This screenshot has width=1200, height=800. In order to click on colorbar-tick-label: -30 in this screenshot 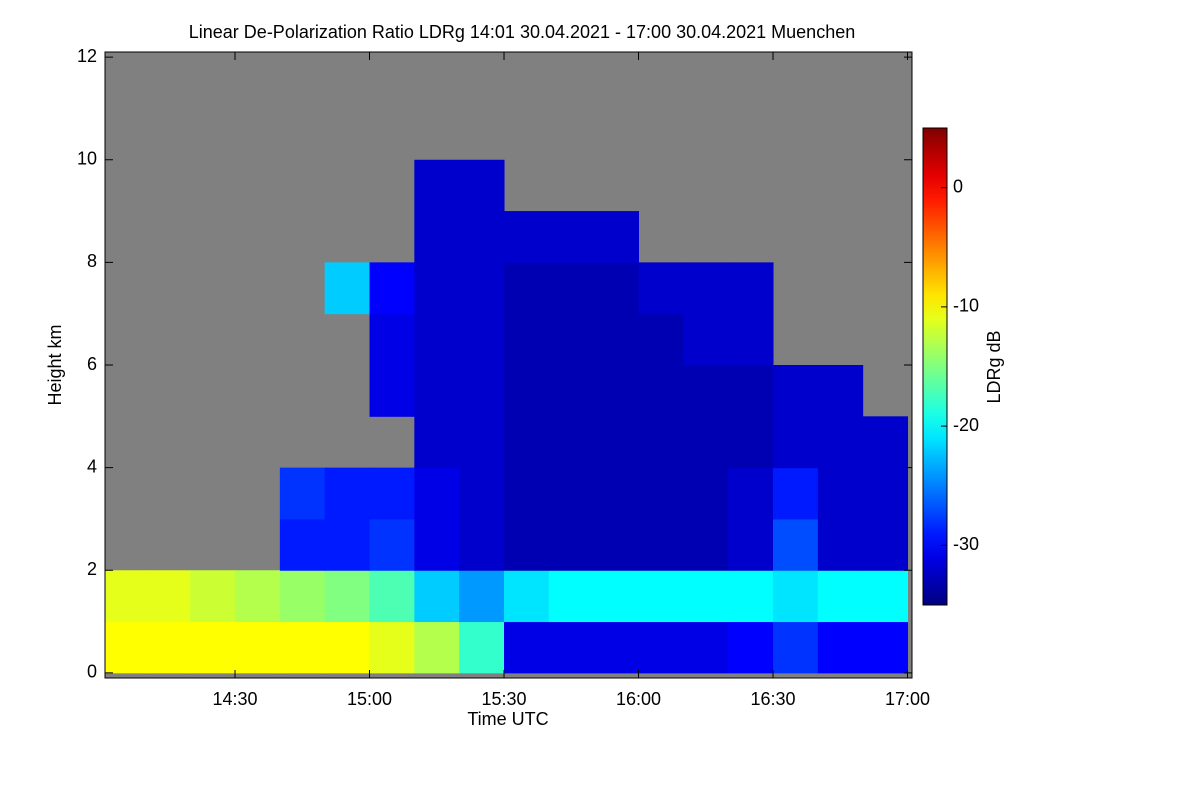, I will do `click(966, 544)`.